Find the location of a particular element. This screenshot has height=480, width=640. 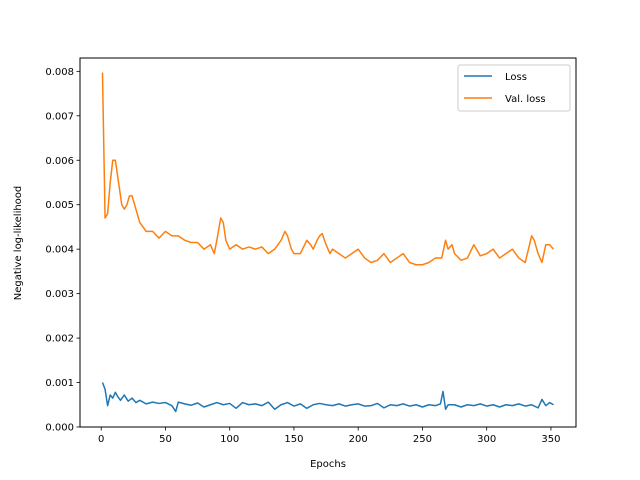

y-tick-label: 0.002 is located at coordinates (59, 339).